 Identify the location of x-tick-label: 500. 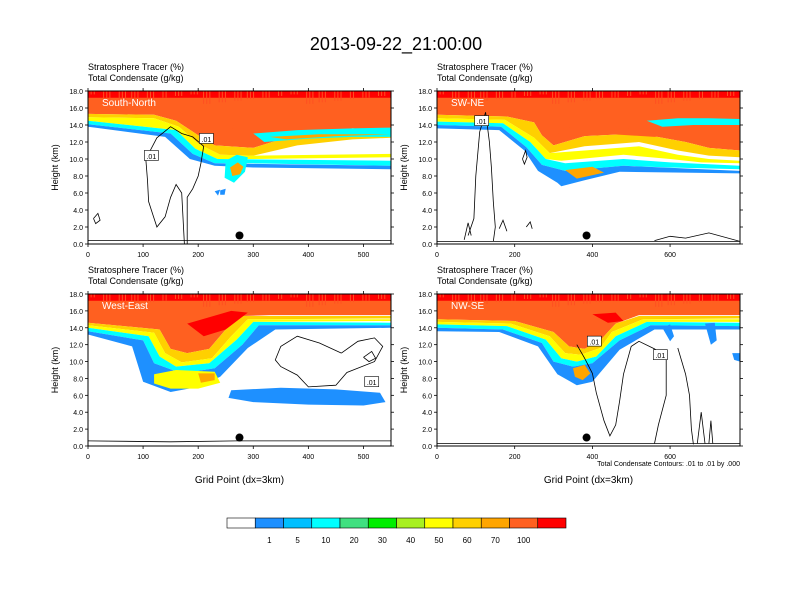
(364, 457).